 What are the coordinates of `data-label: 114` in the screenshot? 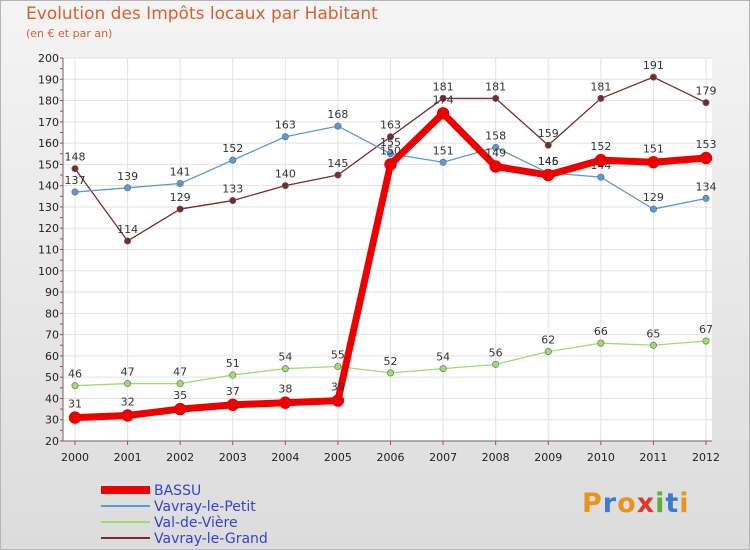 It's located at (127, 229).